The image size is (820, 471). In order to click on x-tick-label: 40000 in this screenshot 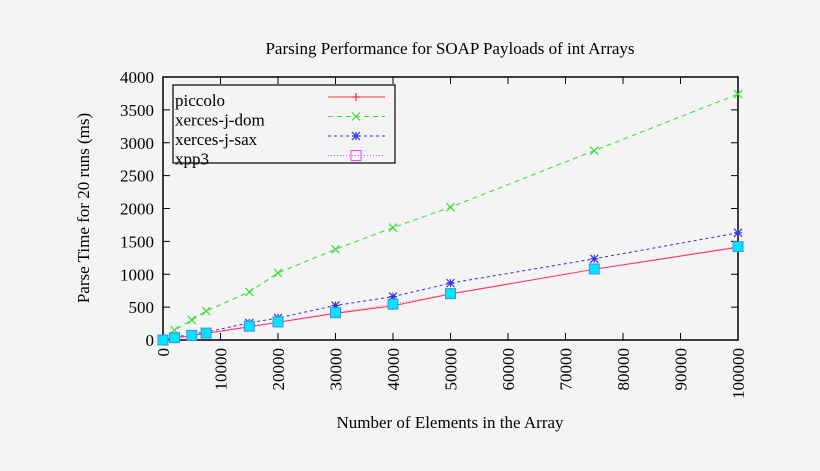, I will do `click(393, 369)`.